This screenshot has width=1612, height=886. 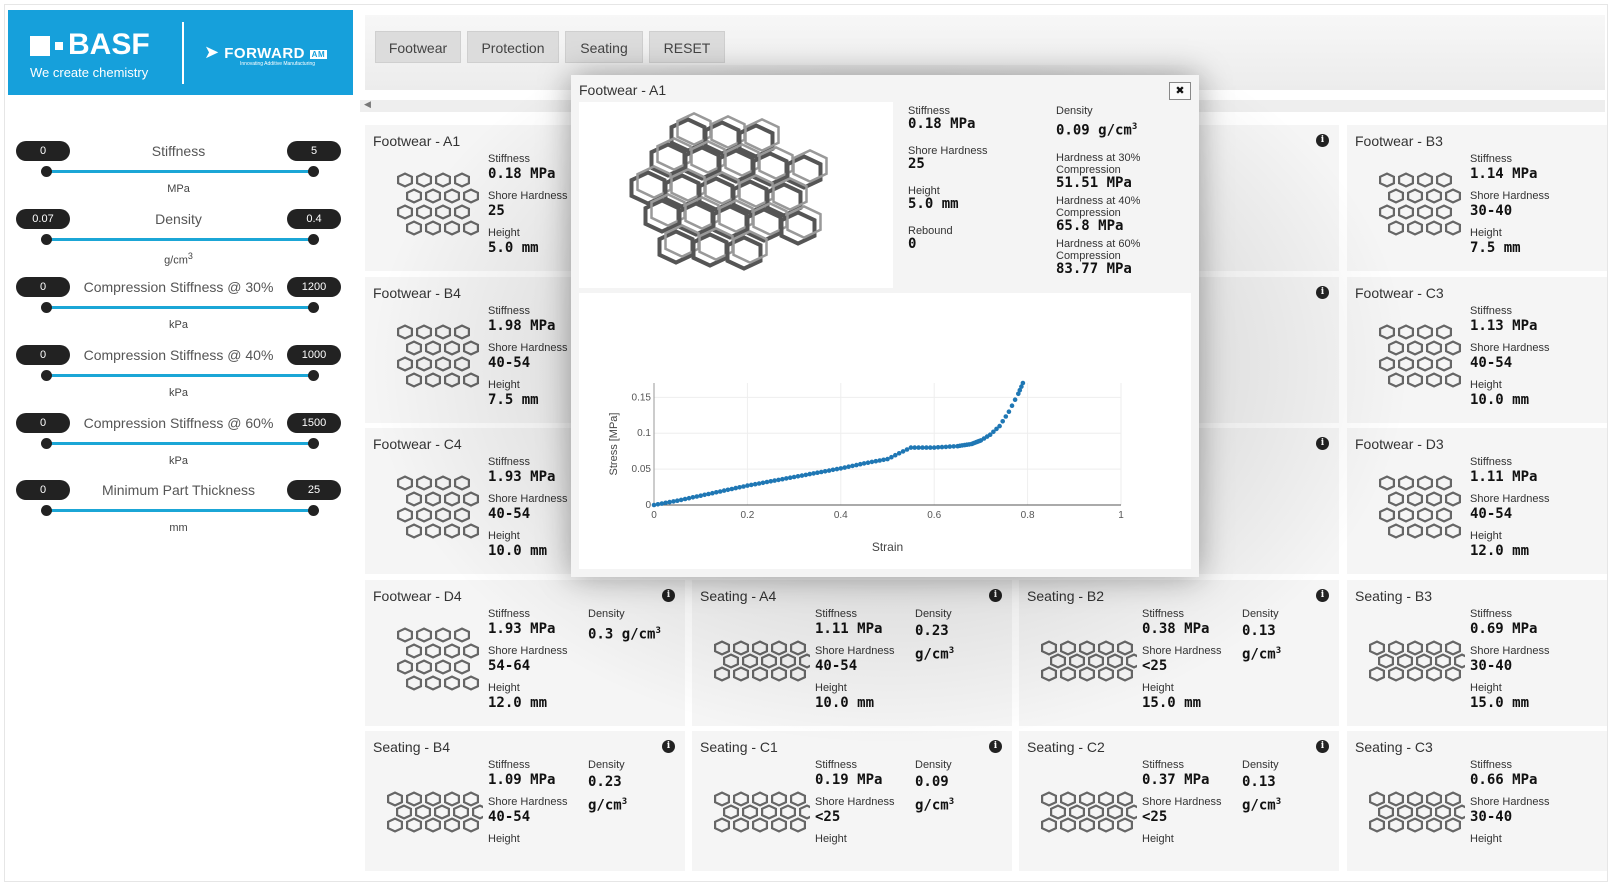 What do you see at coordinates (849, 629) in the screenshot?
I see `stiffness-value: 1.11 MPa` at bounding box center [849, 629].